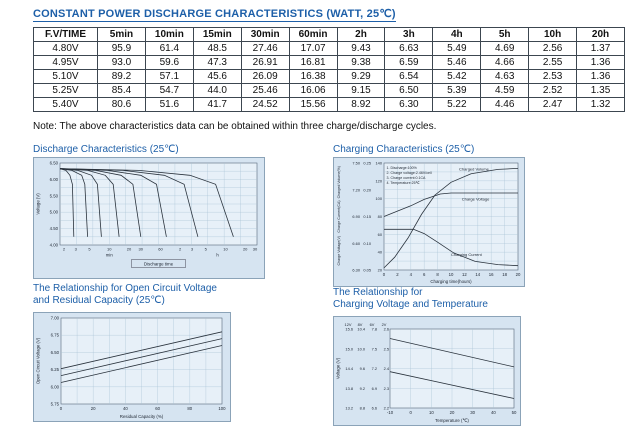 This screenshot has width=640, height=440. Describe the element at coordinates (169, 90) in the screenshot. I see `table-cell: 54.7` at that location.